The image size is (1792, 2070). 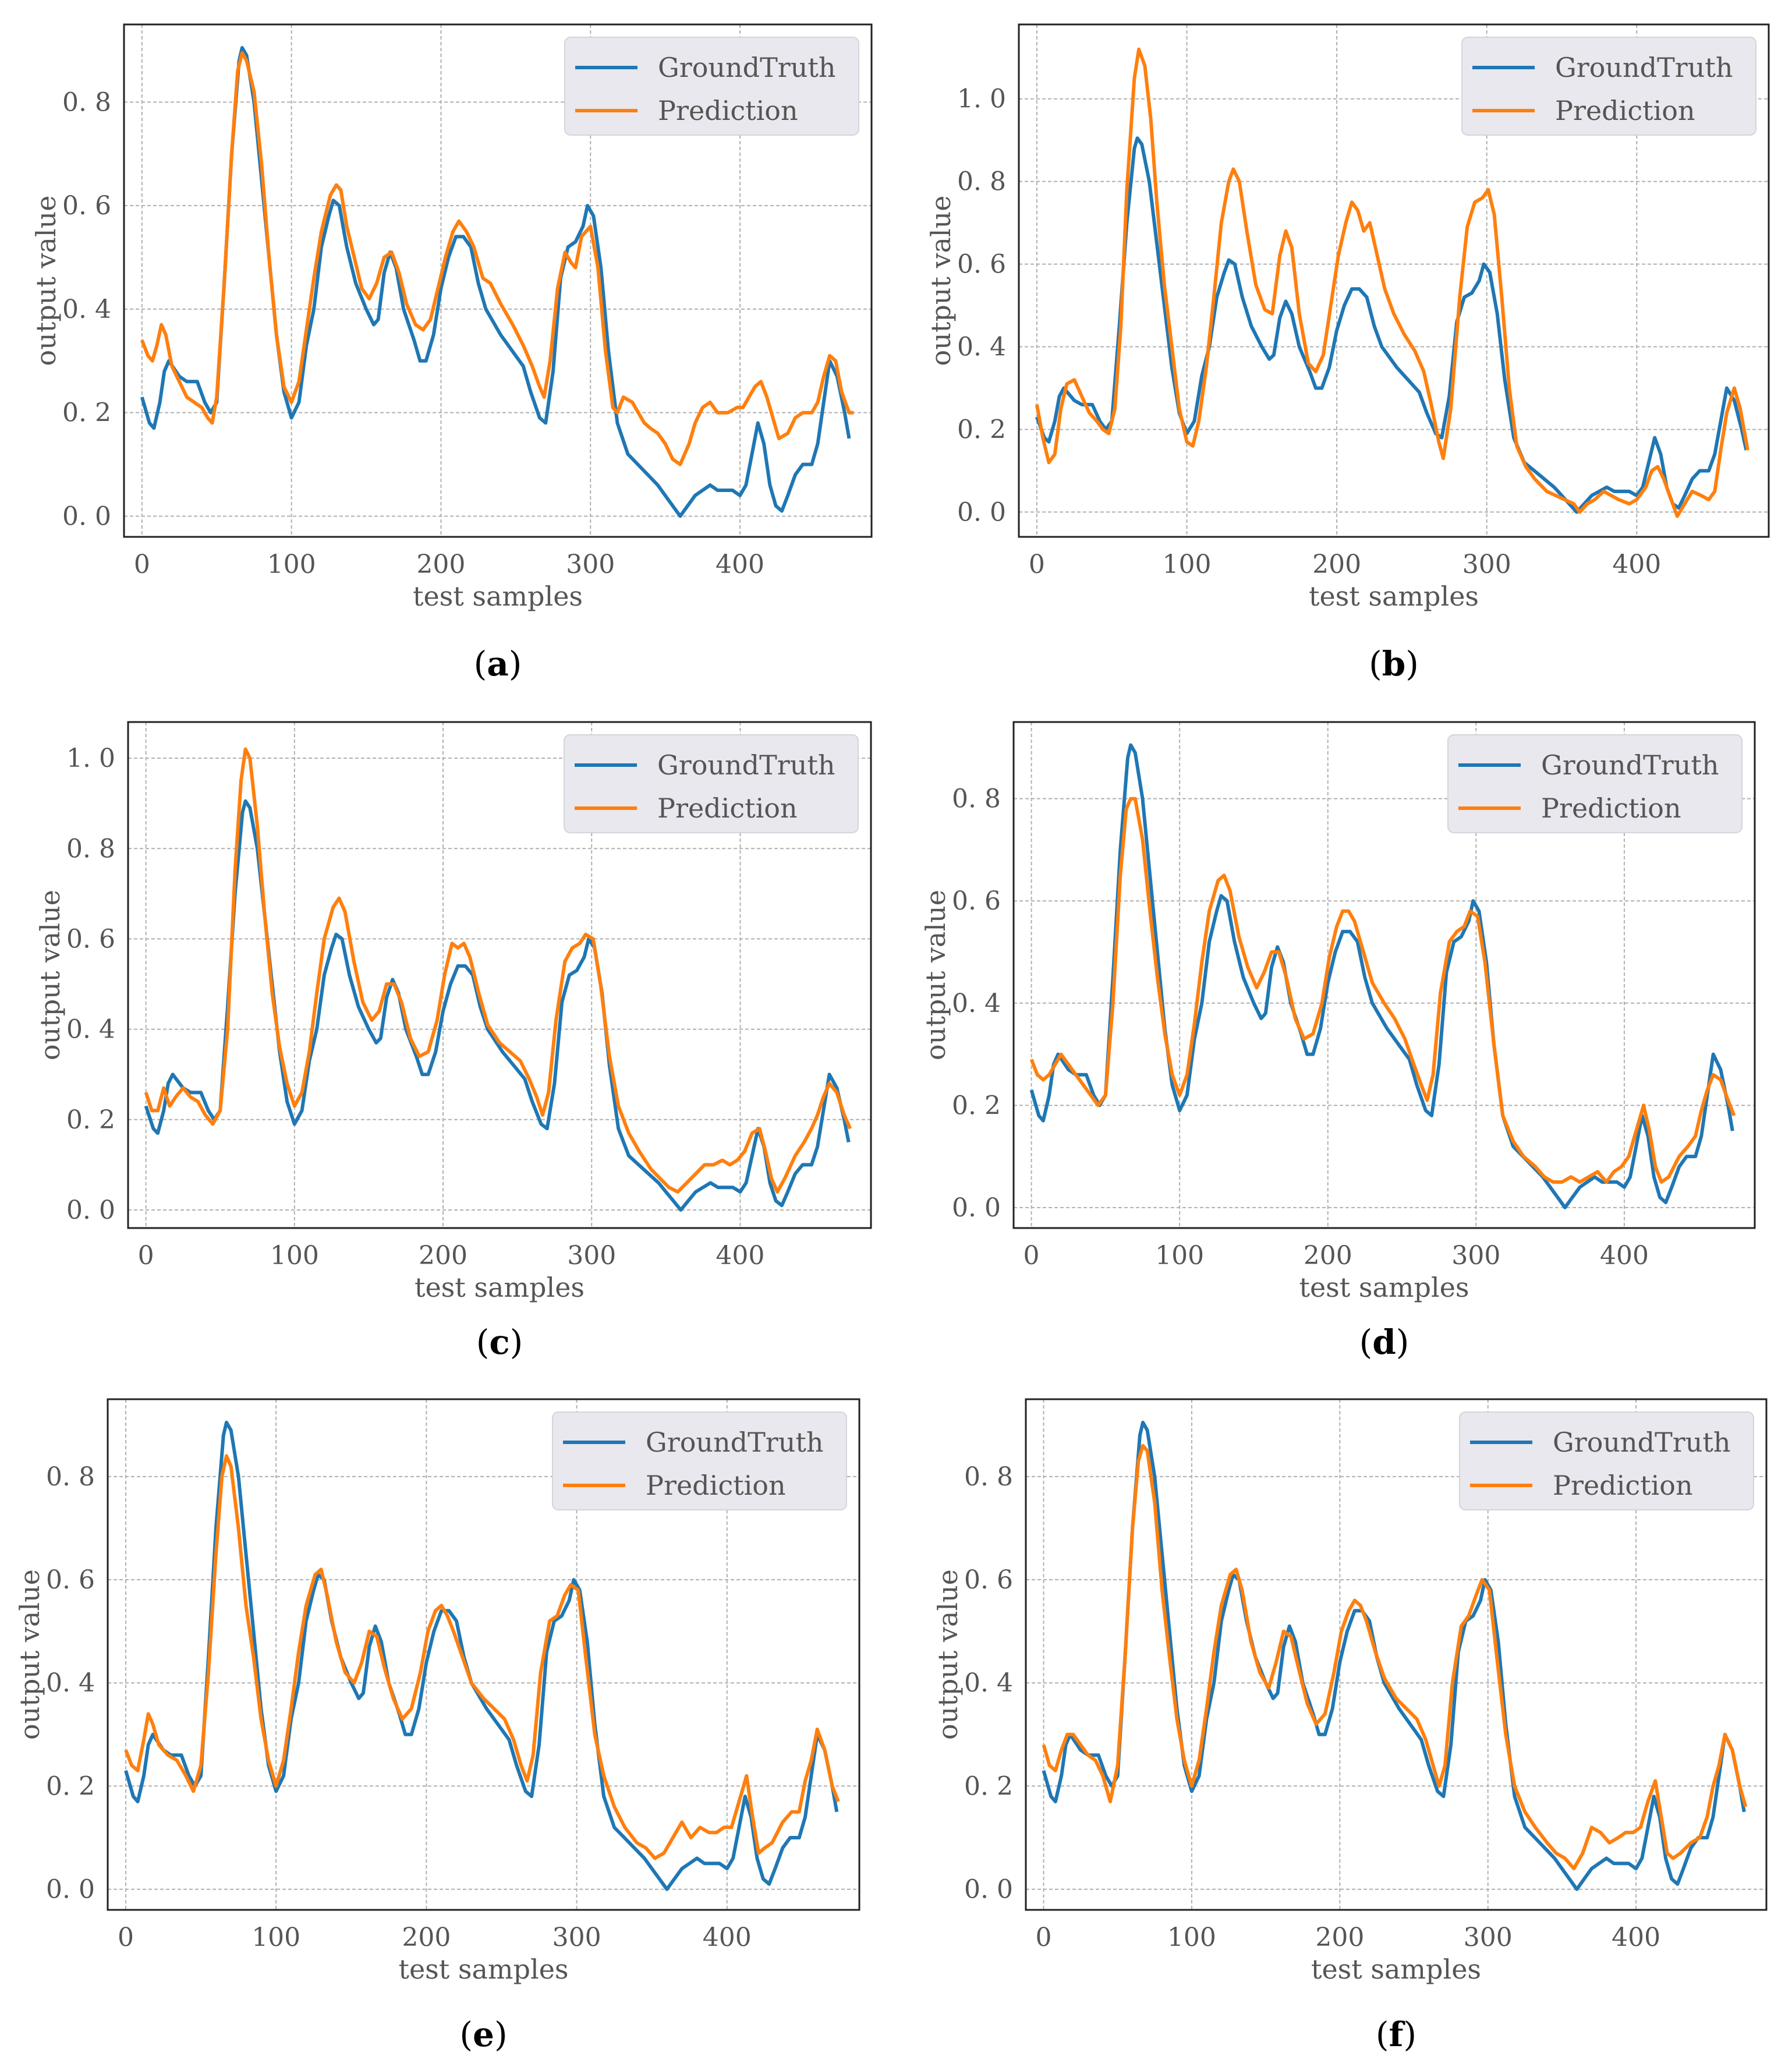 I want to click on panel-label: (a), so click(x=498, y=664).